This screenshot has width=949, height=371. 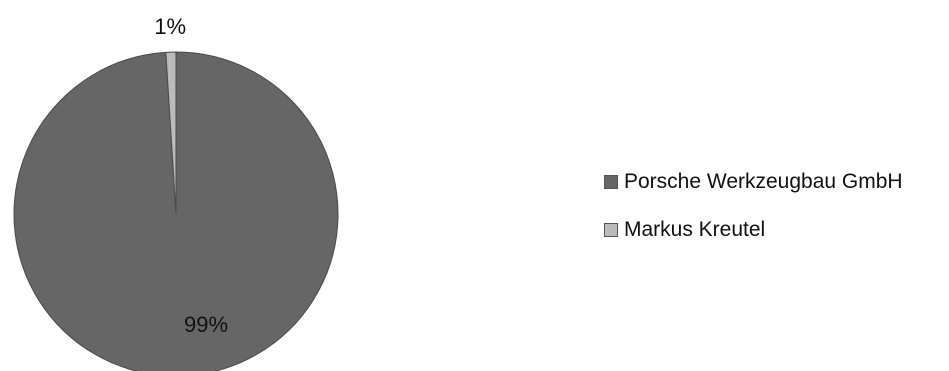 I want to click on data-label-1: 1%, so click(x=170, y=26).